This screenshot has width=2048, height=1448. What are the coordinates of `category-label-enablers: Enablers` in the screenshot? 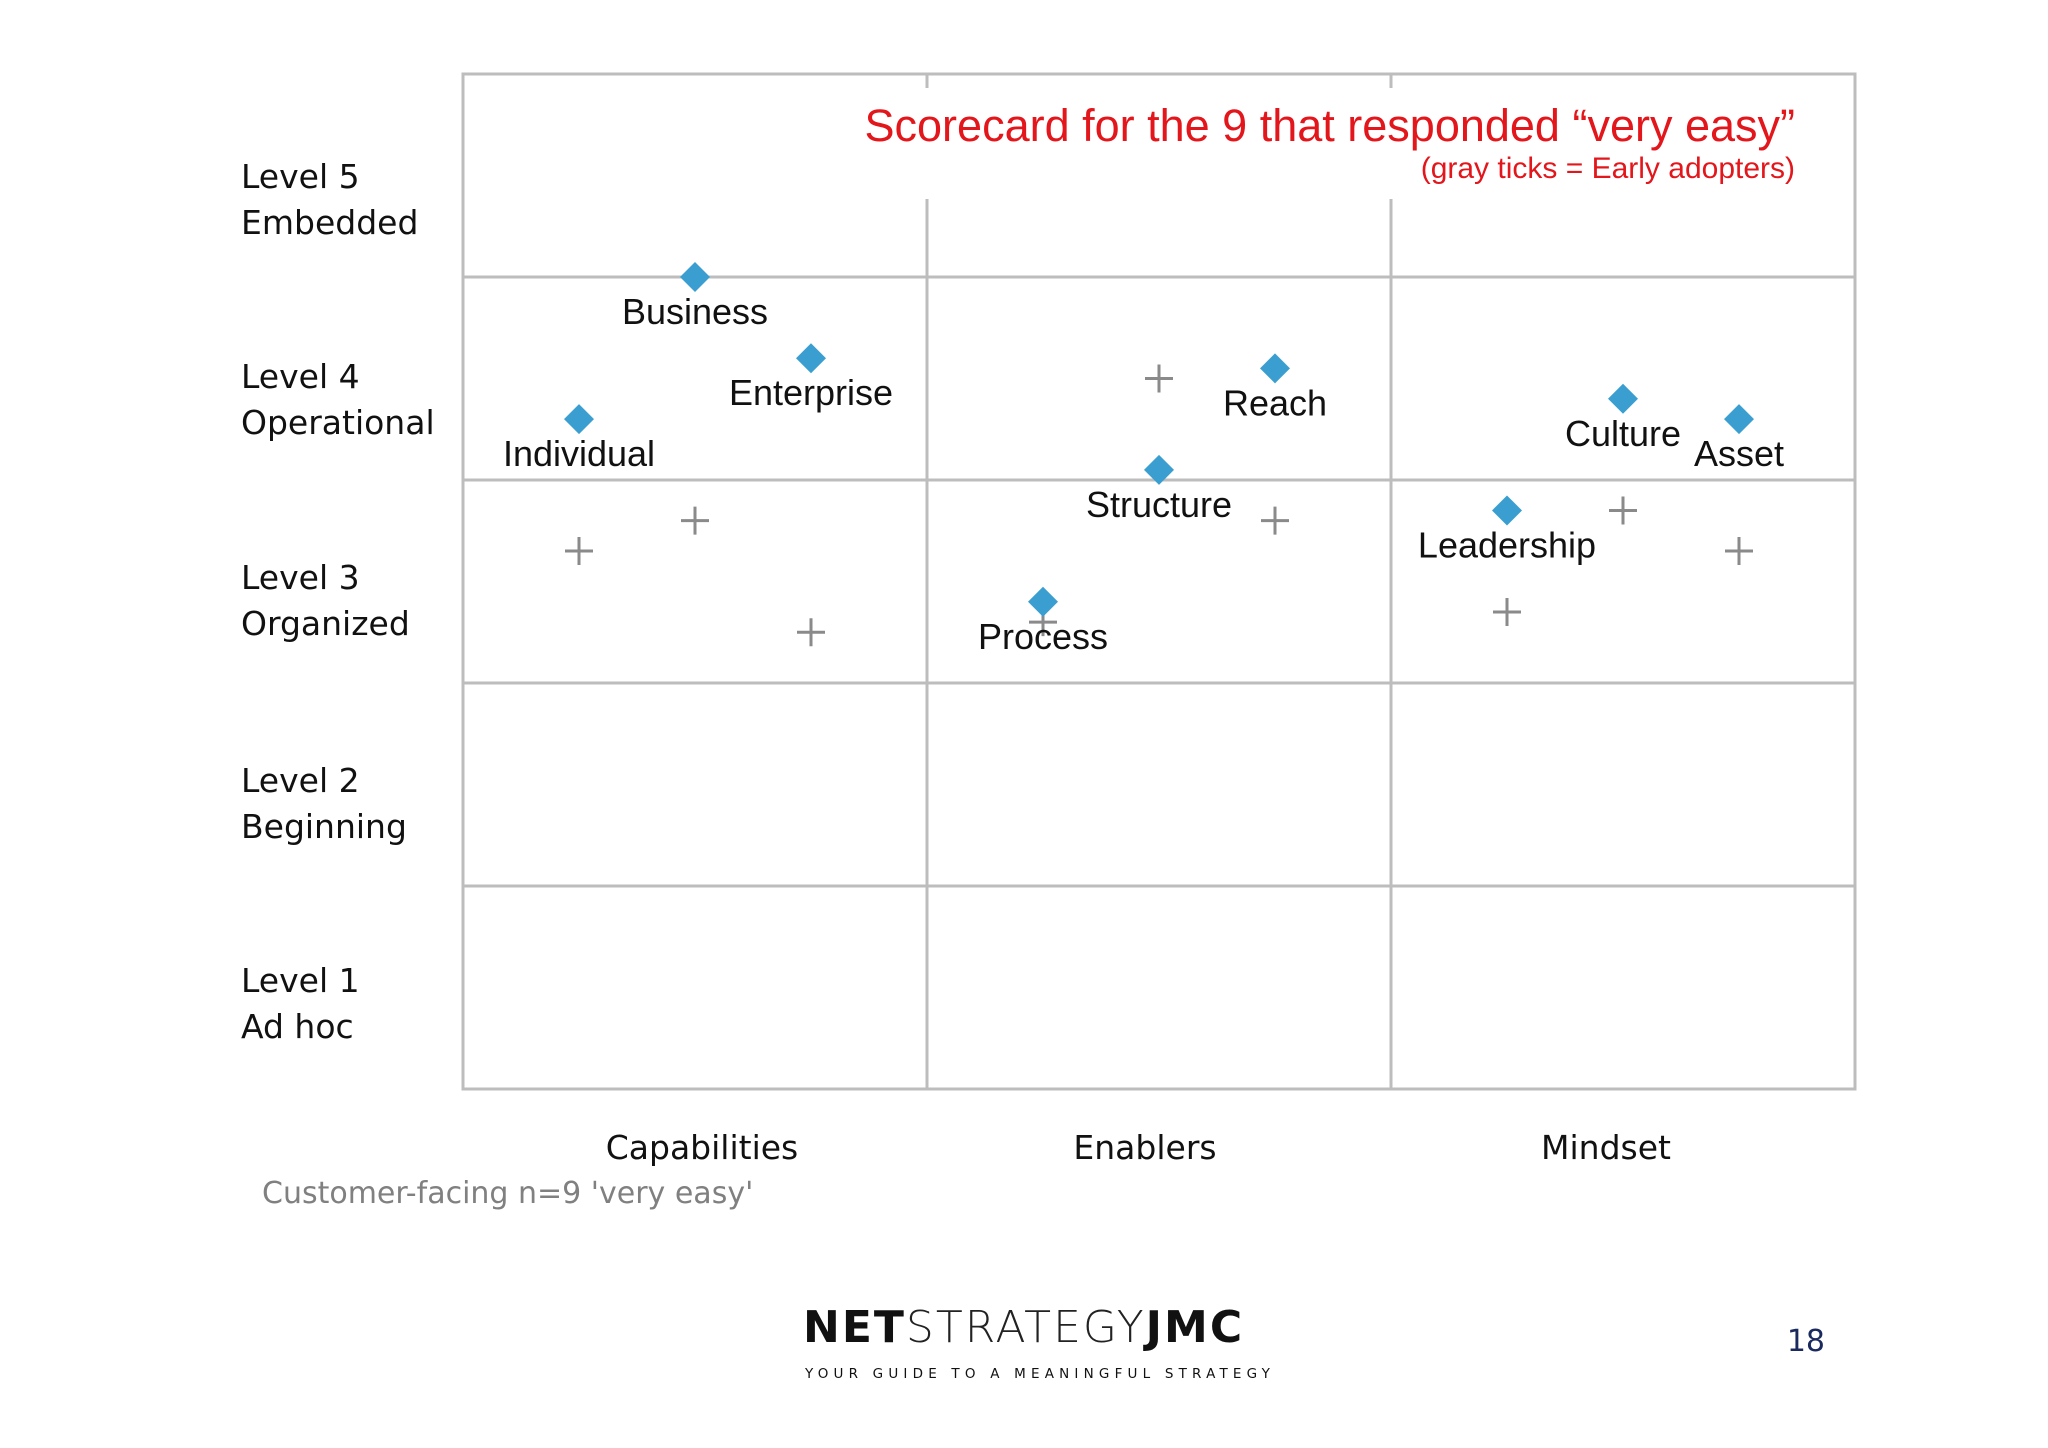 It's located at (1145, 1147).